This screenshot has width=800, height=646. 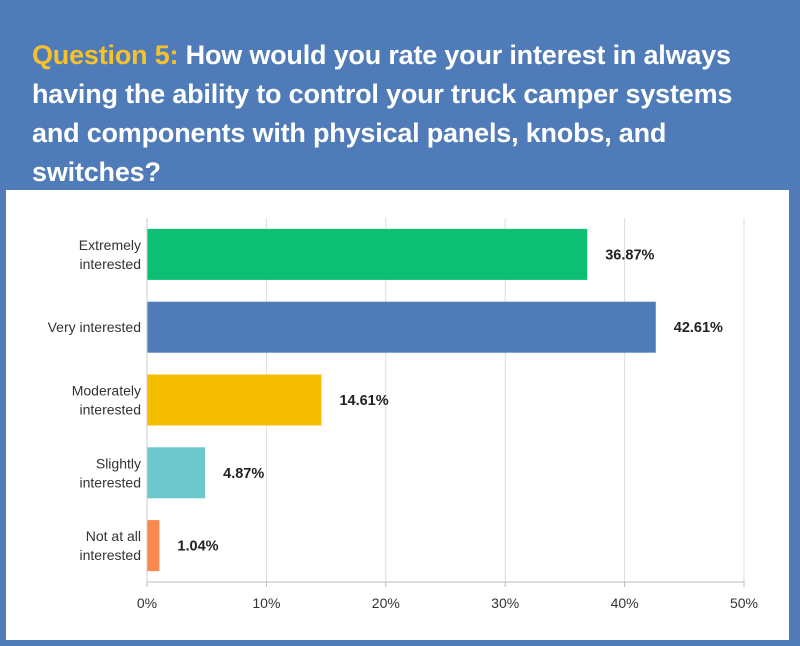 I want to click on x-tick-label: 50%, so click(x=744, y=603).